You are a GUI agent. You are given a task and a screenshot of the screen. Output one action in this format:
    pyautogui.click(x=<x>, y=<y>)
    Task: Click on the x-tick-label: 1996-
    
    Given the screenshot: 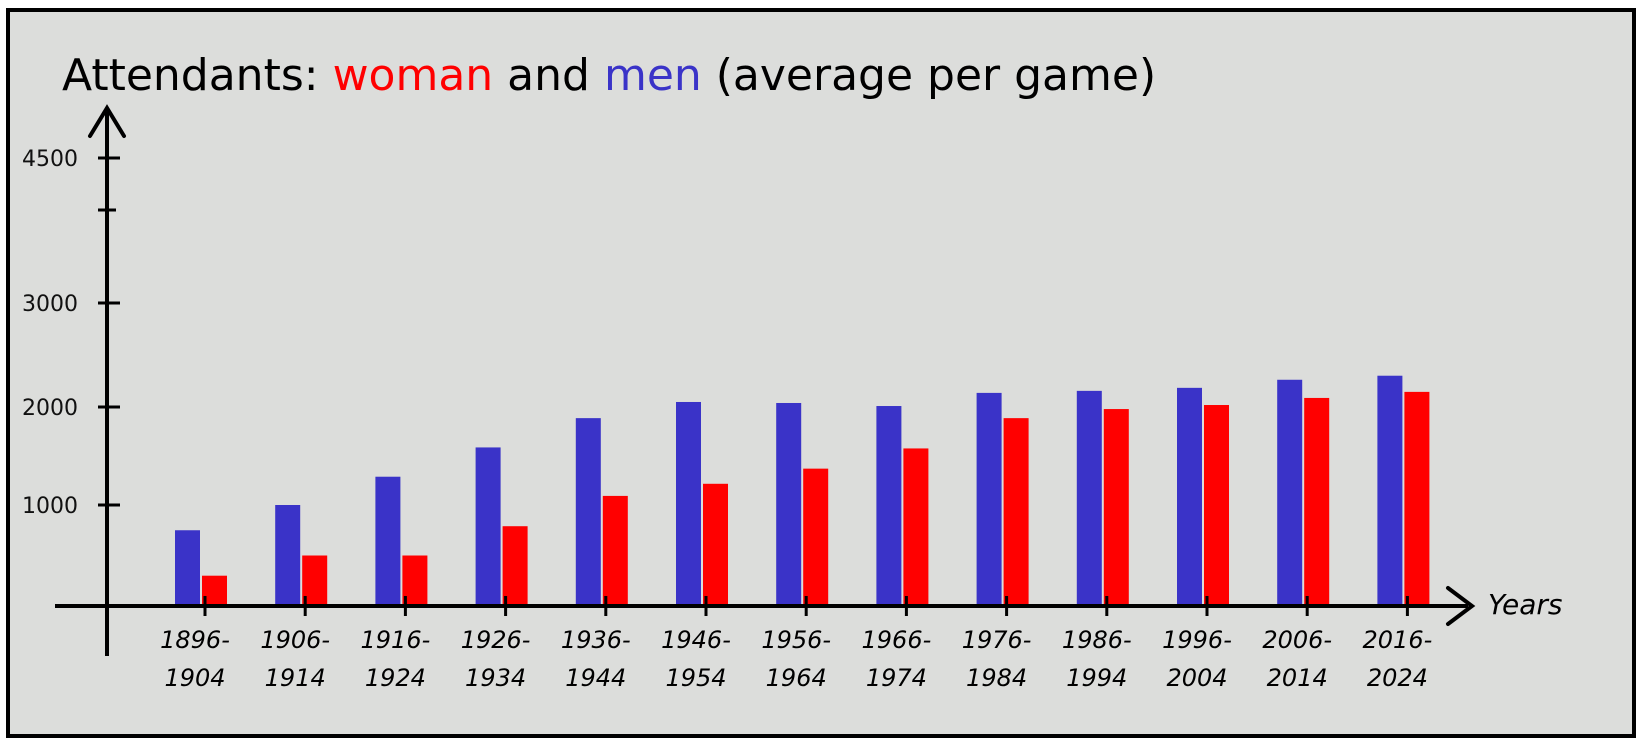 What is the action you would take?
    pyautogui.click(x=1197, y=640)
    